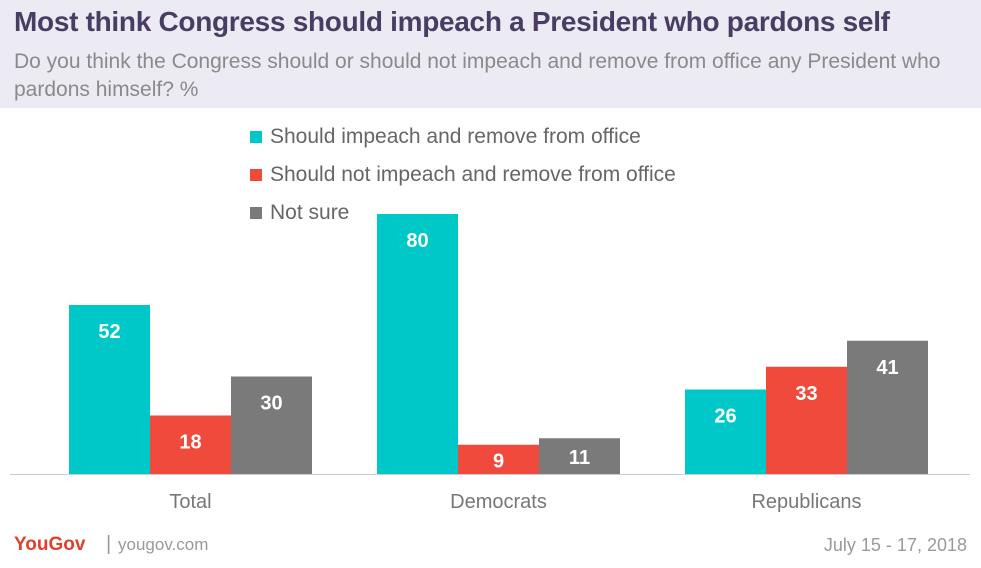 This screenshot has width=981, height=568. What do you see at coordinates (725, 431) in the screenshot?
I see `bar-republicans-should-impeach-and-remove-from-office` at bounding box center [725, 431].